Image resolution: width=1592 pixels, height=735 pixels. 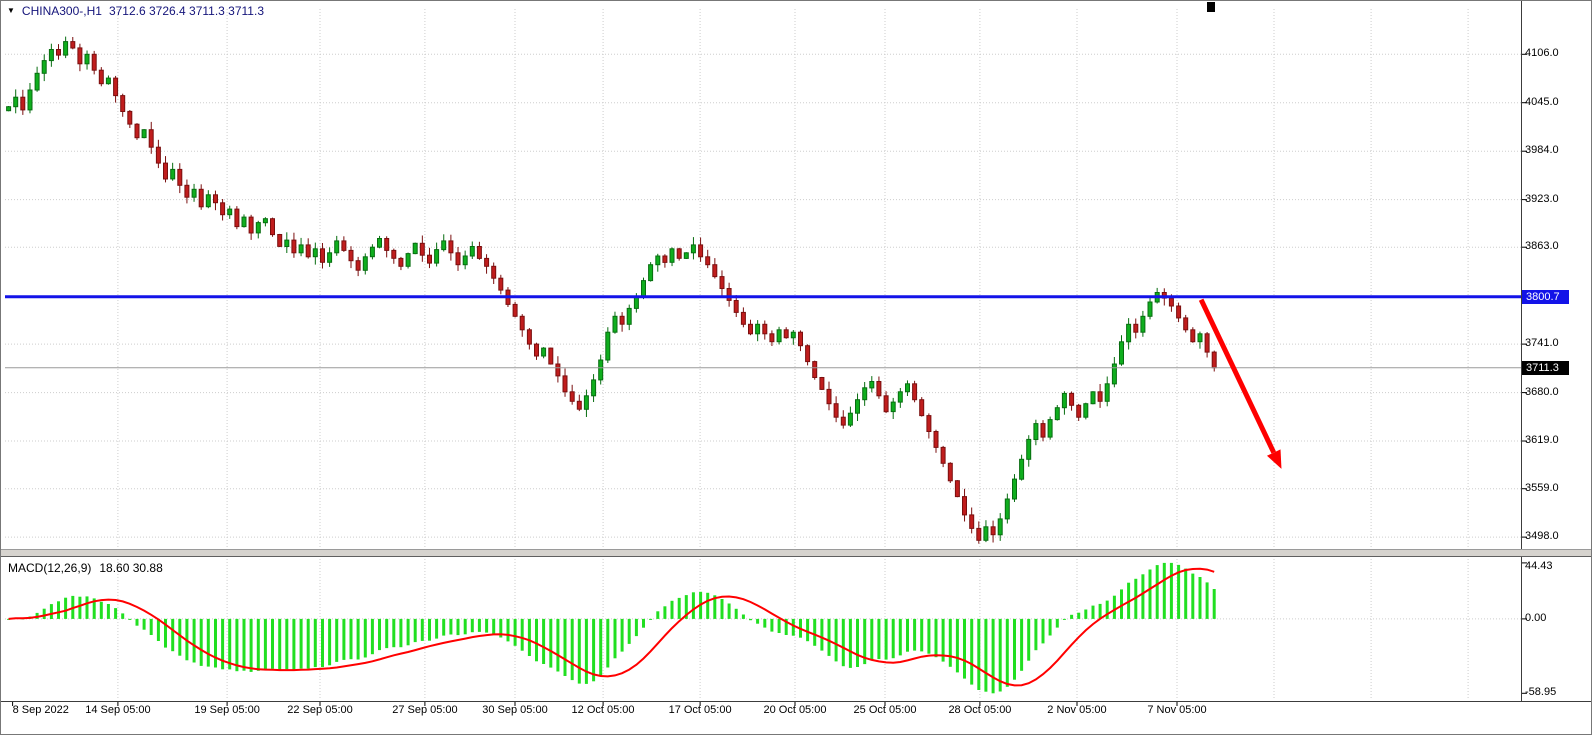 I want to click on time-axis-label: 2 Nov 05:00, so click(x=1077, y=710).